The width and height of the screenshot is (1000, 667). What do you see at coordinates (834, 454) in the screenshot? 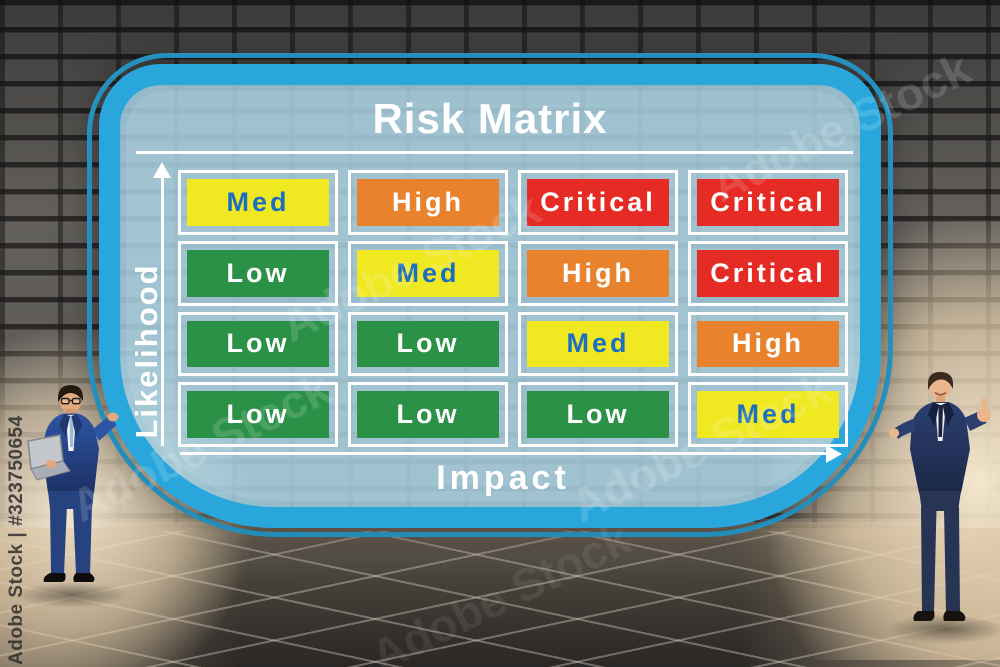
I see `right-arrow-icon` at bounding box center [834, 454].